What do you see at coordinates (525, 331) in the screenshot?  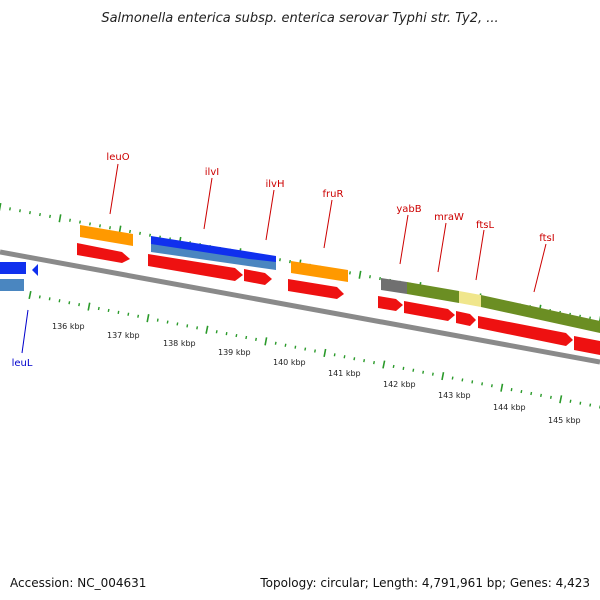 I see `ftsI-cds-arrow` at bounding box center [525, 331].